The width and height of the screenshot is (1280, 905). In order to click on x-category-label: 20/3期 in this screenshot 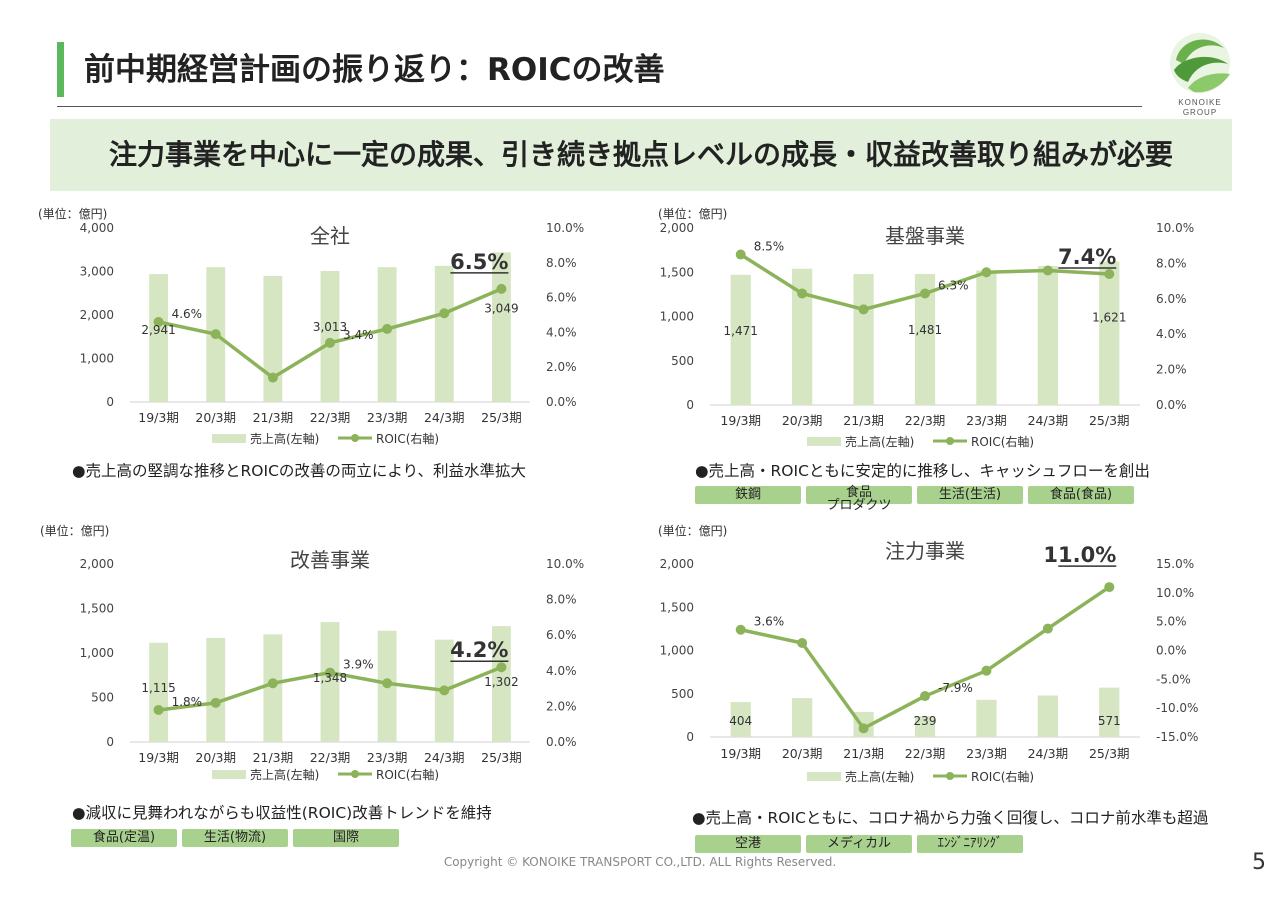, I will do `click(215, 417)`.